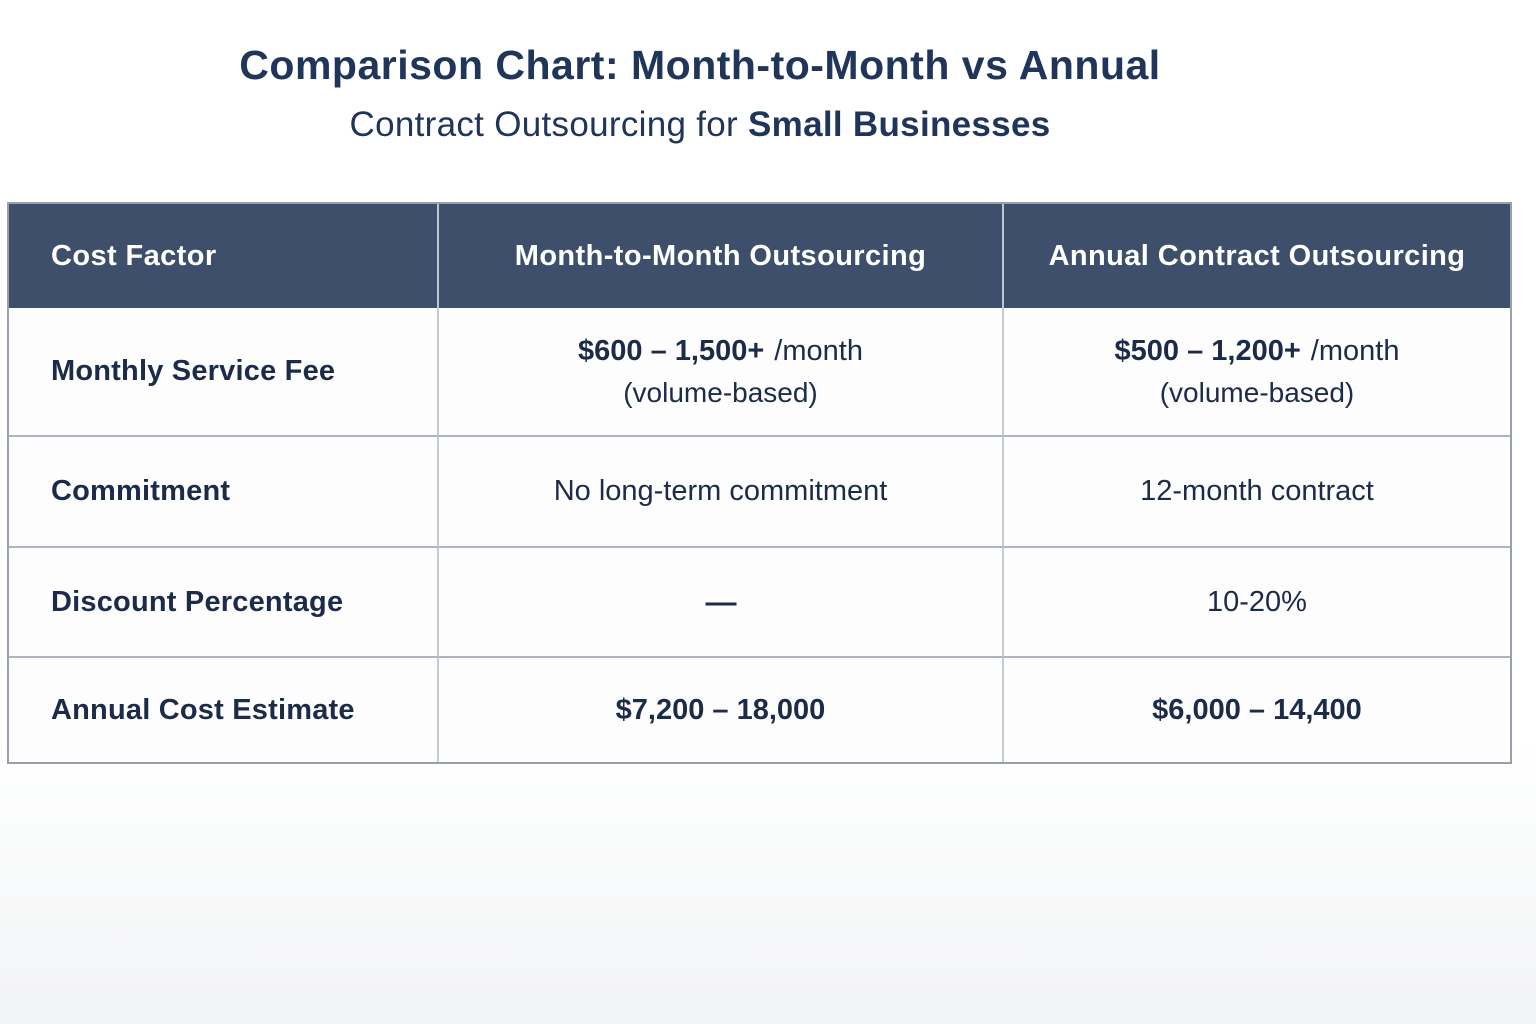 This screenshot has width=1536, height=1024. I want to click on table-row-discount-percentage: Discount Percentage — 10-20%, so click(759, 601).